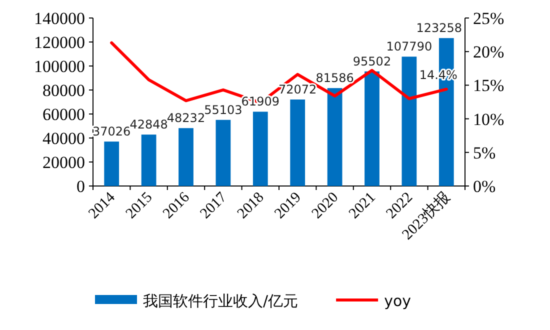  Describe the element at coordinates (80, 186) in the screenshot. I see `y-tick-label: 0` at that location.